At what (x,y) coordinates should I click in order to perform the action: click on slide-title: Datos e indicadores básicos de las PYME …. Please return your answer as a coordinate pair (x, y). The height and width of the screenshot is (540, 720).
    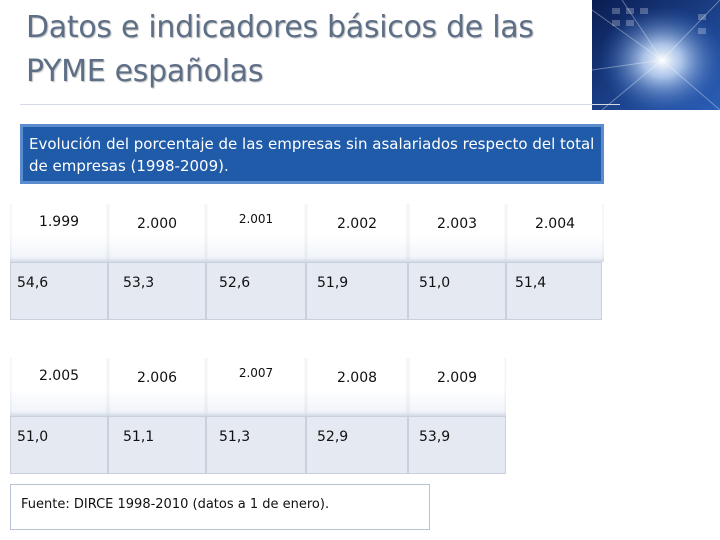
    Looking at the image, I should click on (280, 49).